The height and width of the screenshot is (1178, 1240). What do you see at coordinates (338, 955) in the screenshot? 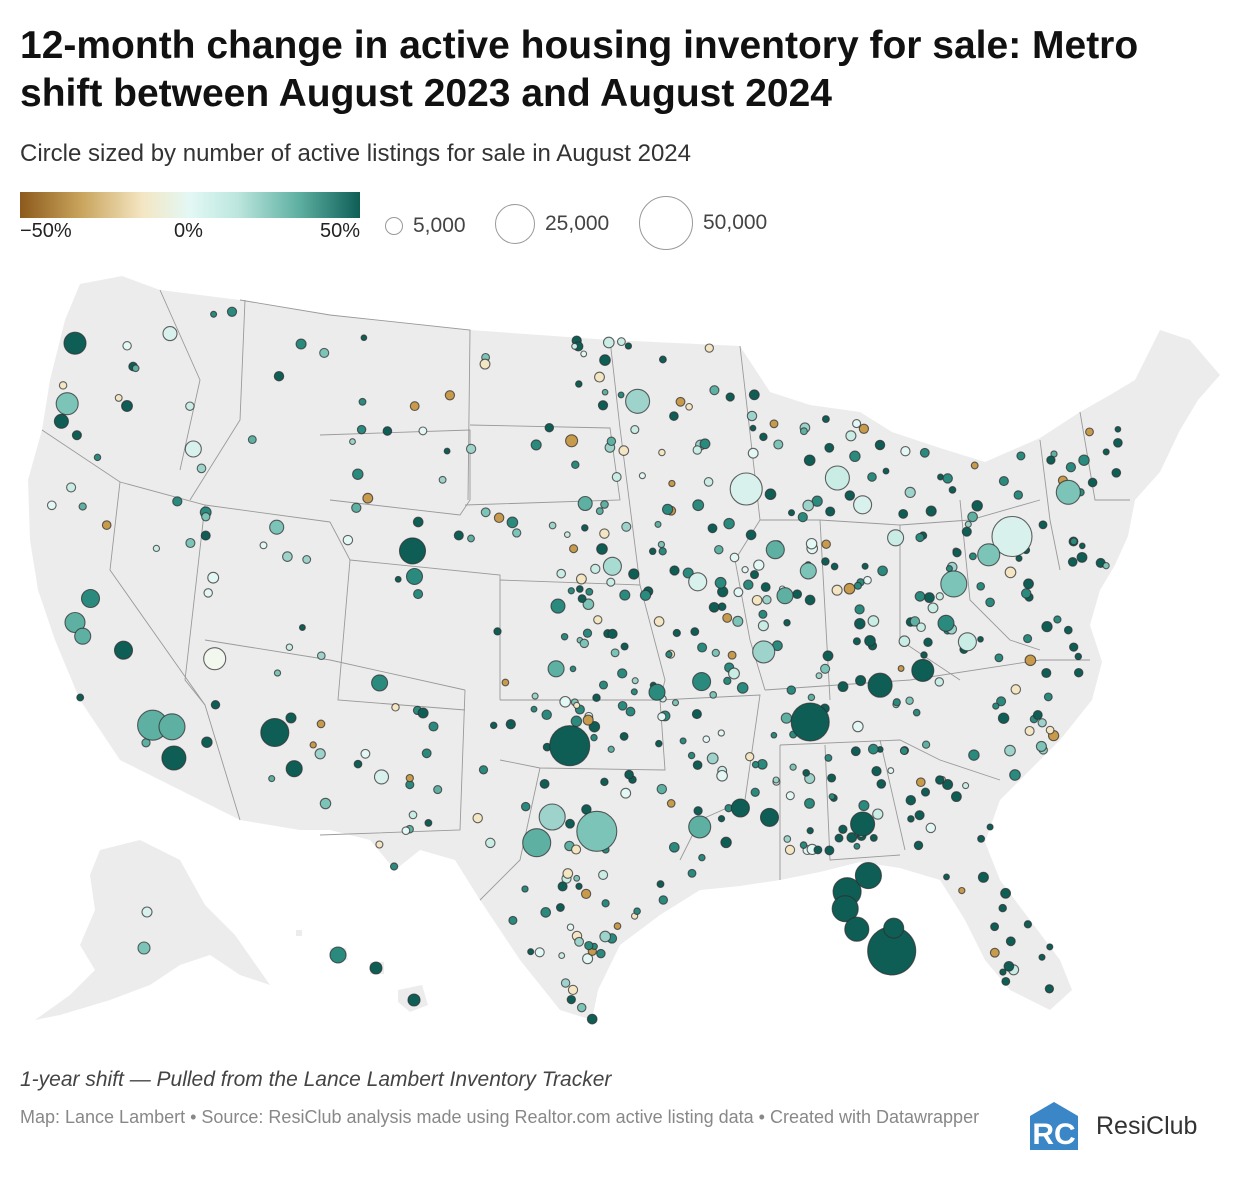
I see `hawaii-metro-dot` at bounding box center [338, 955].